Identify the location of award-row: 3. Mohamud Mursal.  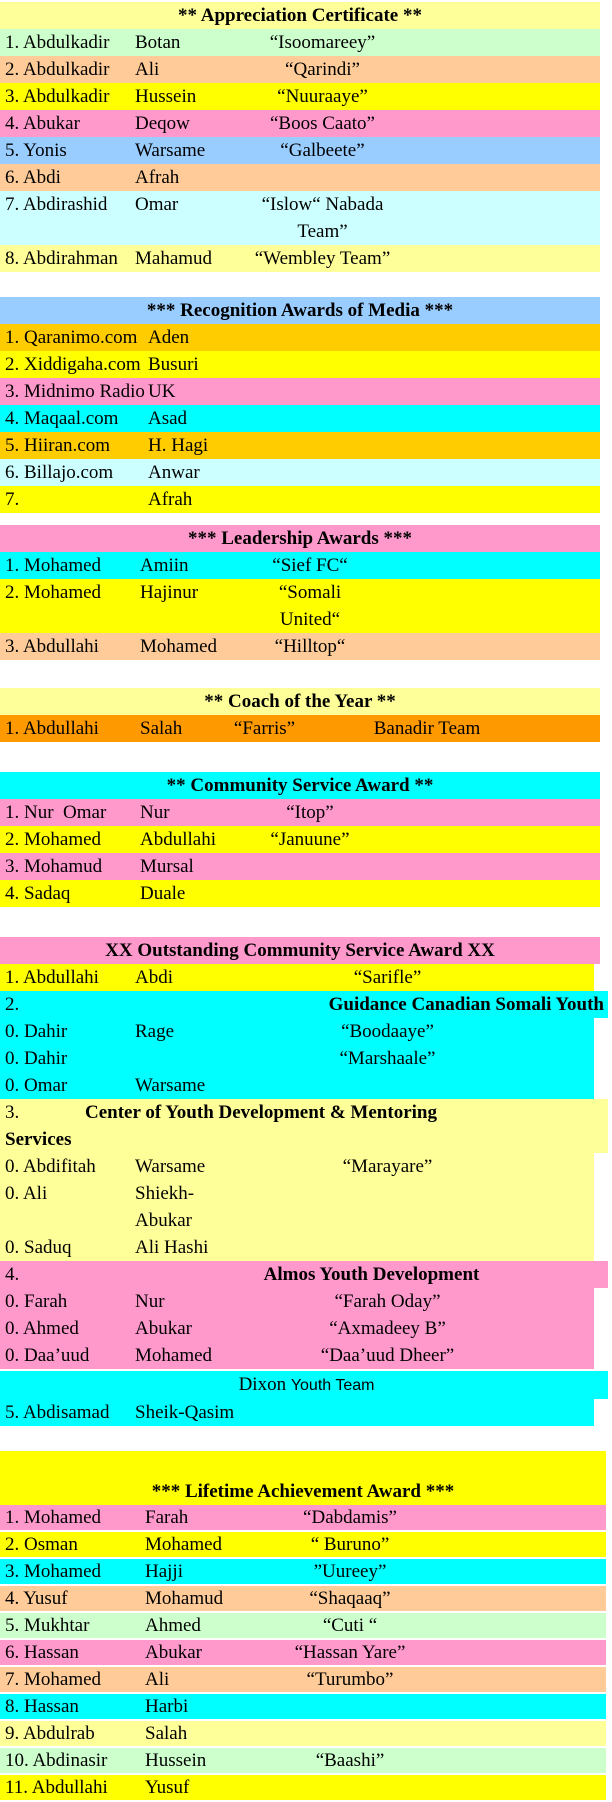
(300, 866).